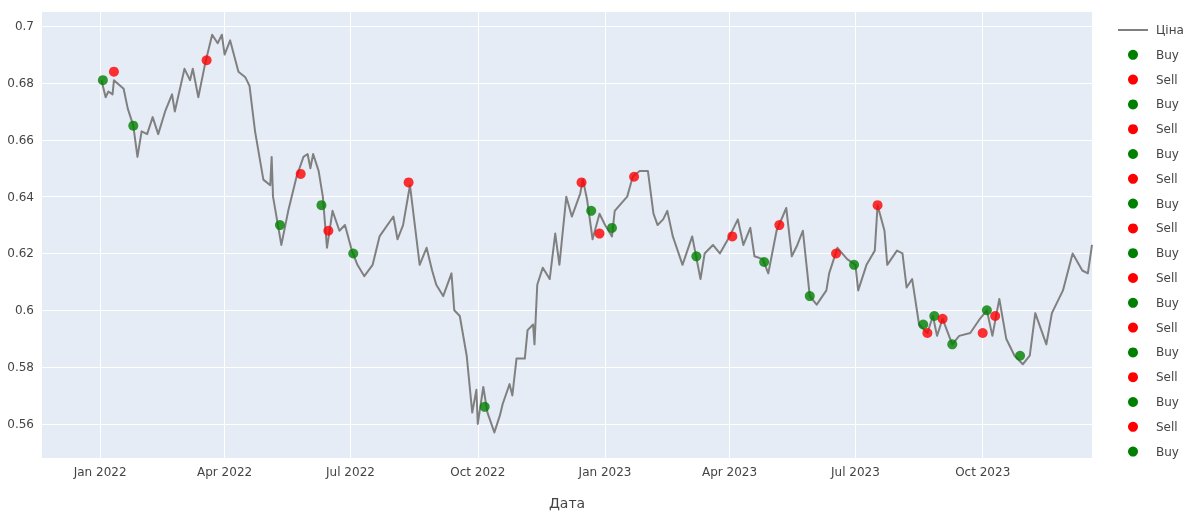  Describe the element at coordinates (1170, 30) in the screenshot. I see `legend-label: Ціна` at that location.